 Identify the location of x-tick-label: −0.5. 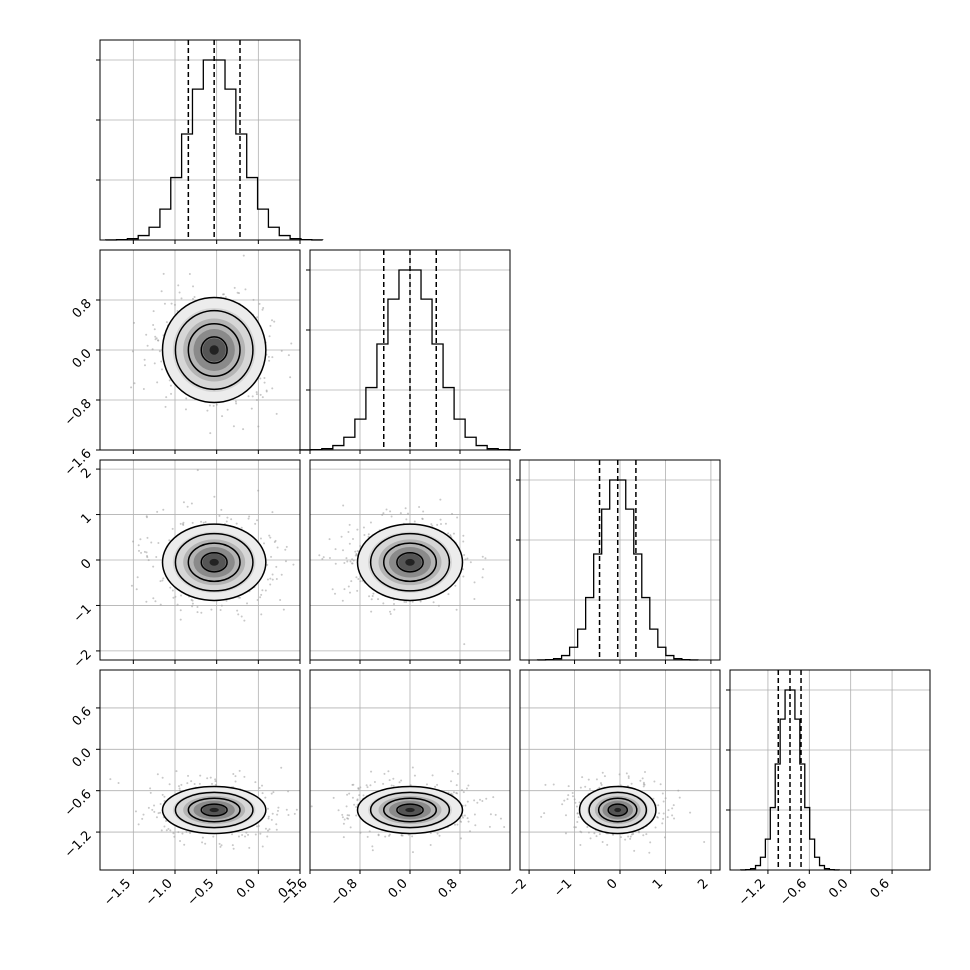
(201, 892).